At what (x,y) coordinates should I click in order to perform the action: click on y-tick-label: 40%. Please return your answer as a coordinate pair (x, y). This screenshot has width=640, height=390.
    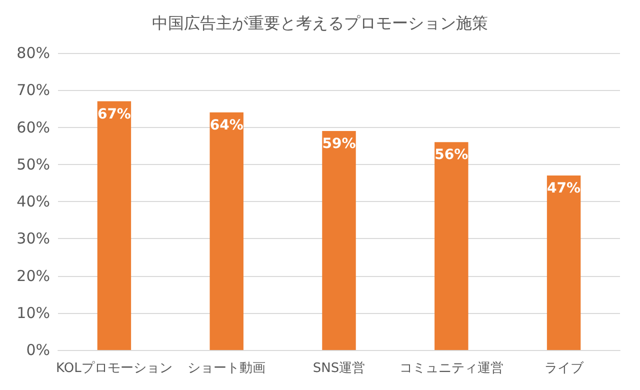
    Looking at the image, I should click on (33, 201).